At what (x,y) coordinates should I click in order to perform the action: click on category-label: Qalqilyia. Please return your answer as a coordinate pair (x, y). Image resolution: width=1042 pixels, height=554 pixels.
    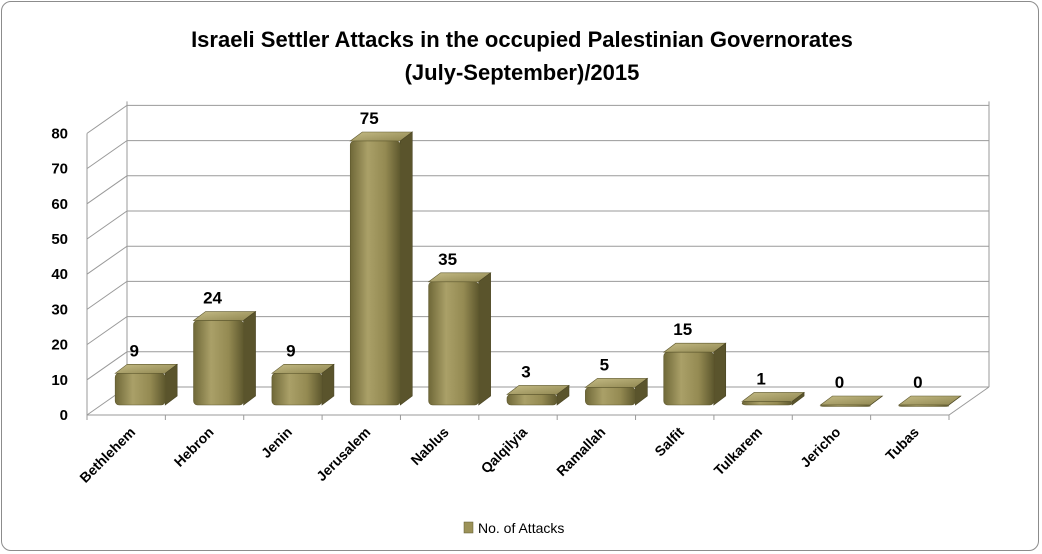
    Looking at the image, I should click on (504, 450).